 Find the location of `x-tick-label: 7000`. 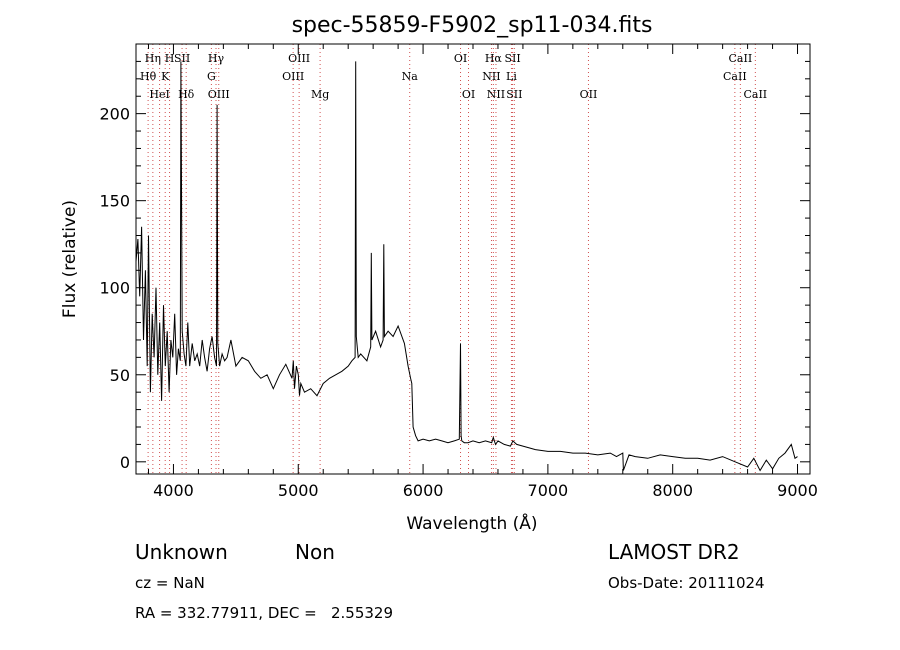

x-tick-label: 7000 is located at coordinates (548, 490).